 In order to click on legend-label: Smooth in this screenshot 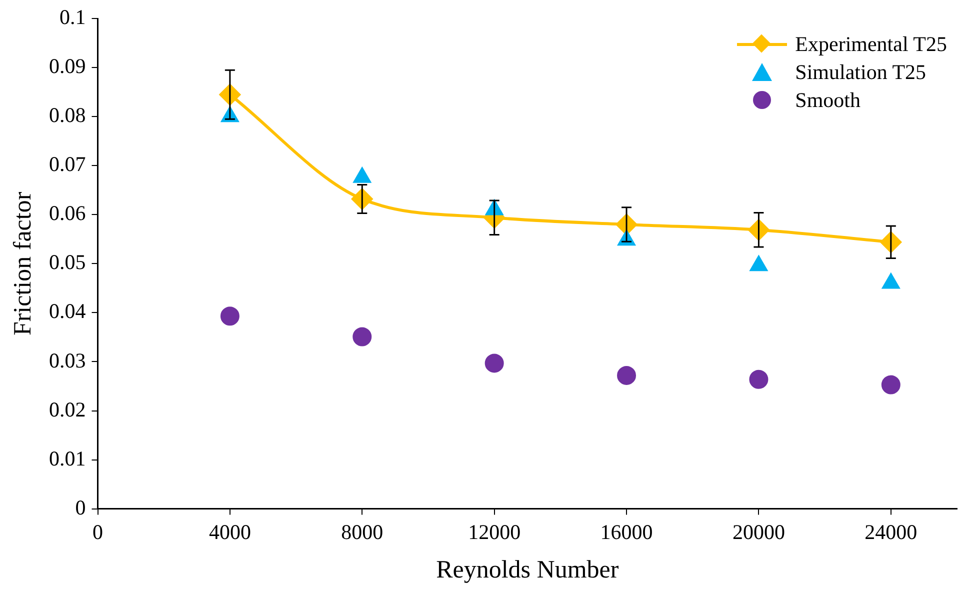, I will do `click(828, 100)`.